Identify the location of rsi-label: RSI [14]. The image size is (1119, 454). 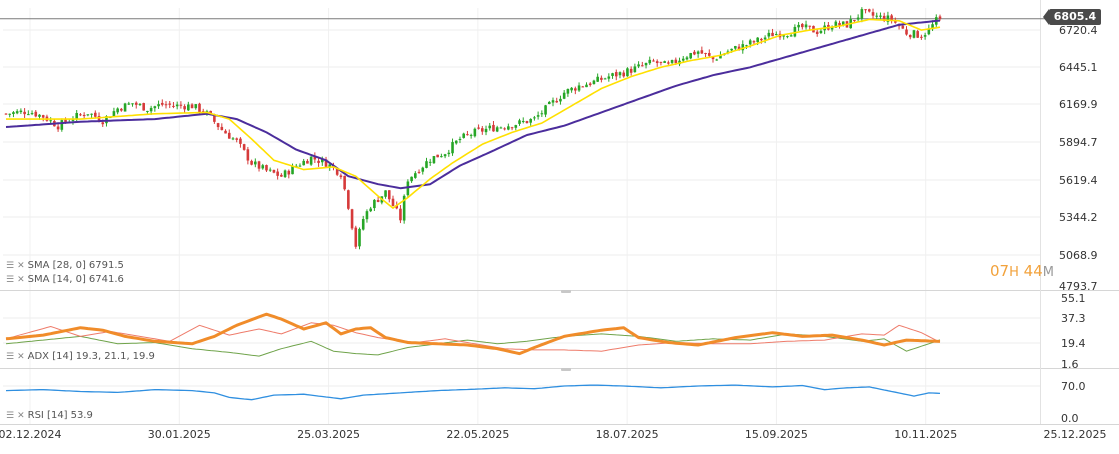
(47, 415).